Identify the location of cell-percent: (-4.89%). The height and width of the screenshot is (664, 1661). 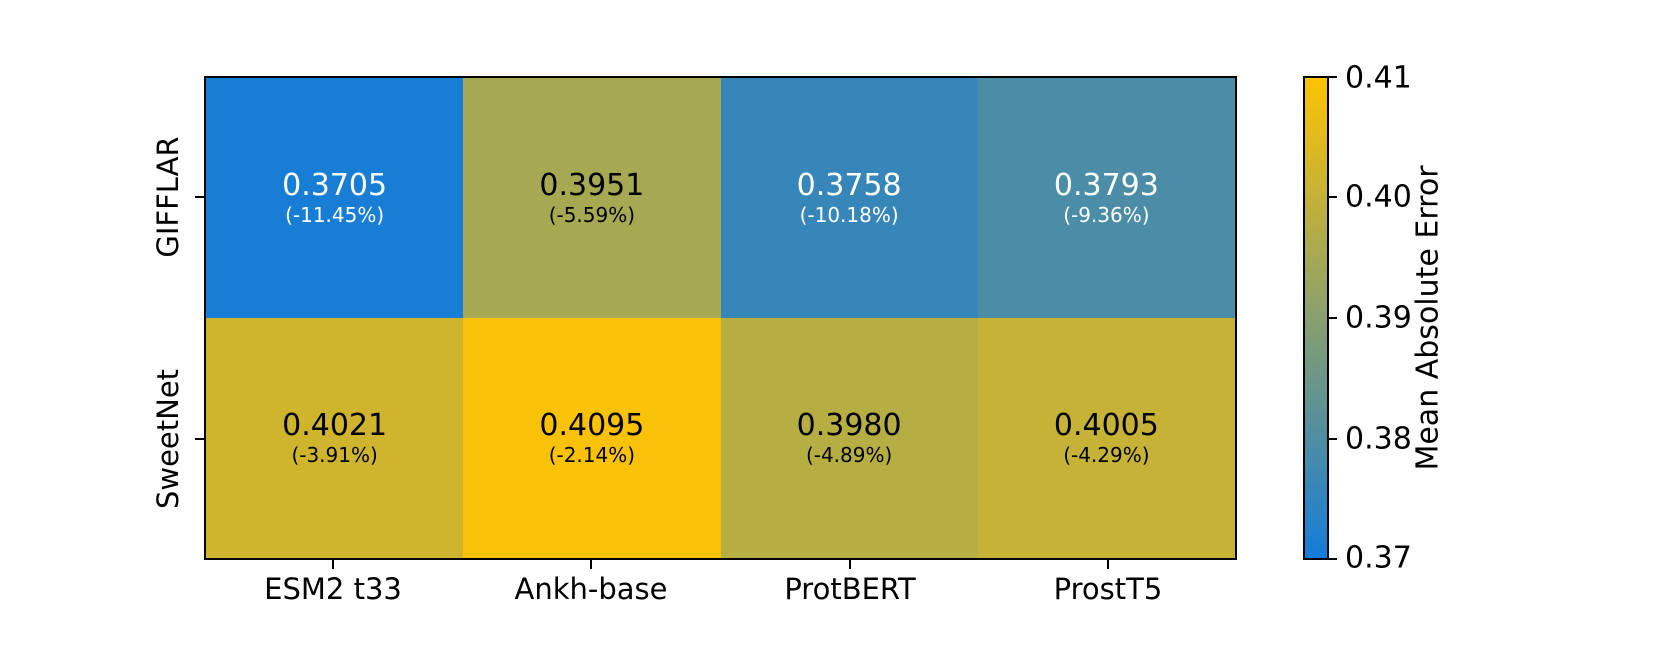
(849, 454).